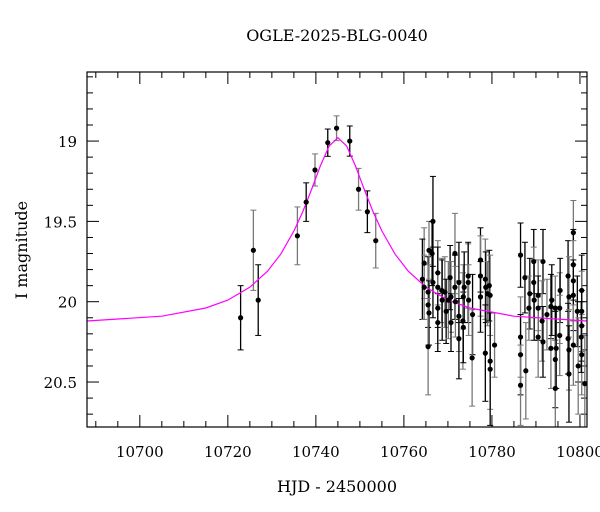 The width and height of the screenshot is (600, 512). Describe the element at coordinates (316, 452) in the screenshot. I see `x-tick-label: 10740` at that location.